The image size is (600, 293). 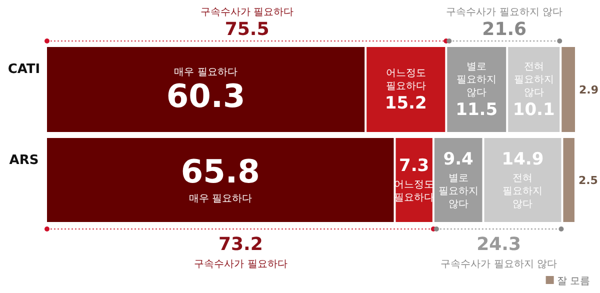 What do you see at coordinates (247, 29) in the screenshot?
I see `annotation: 75.5` at bounding box center [247, 29].